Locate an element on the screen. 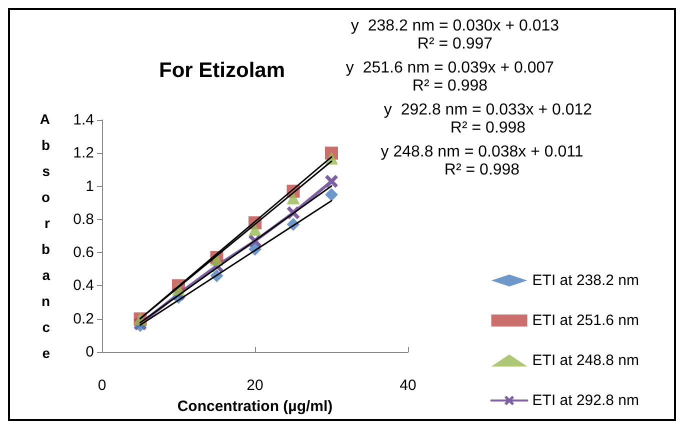  x-tick-label: 20 is located at coordinates (255, 385).